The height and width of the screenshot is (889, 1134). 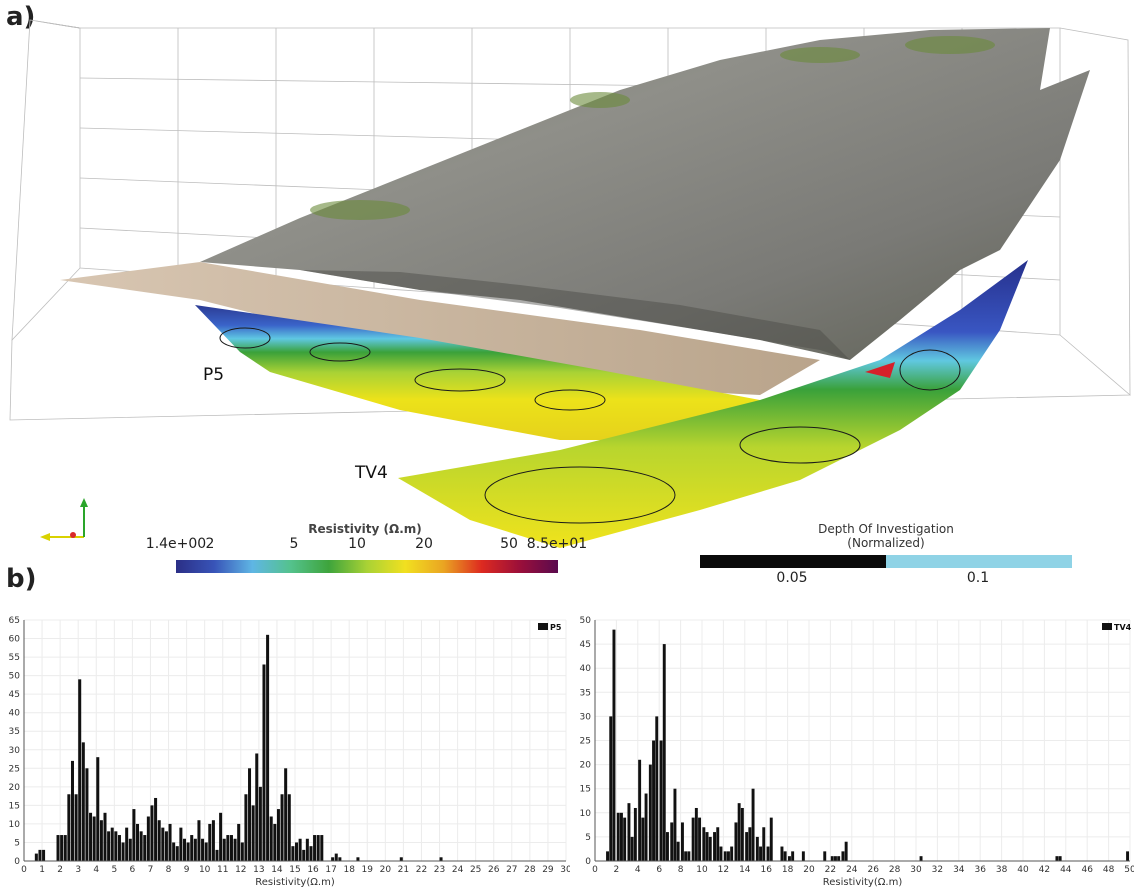 I want to click on y-tick-label: 60, so click(x=15, y=640).